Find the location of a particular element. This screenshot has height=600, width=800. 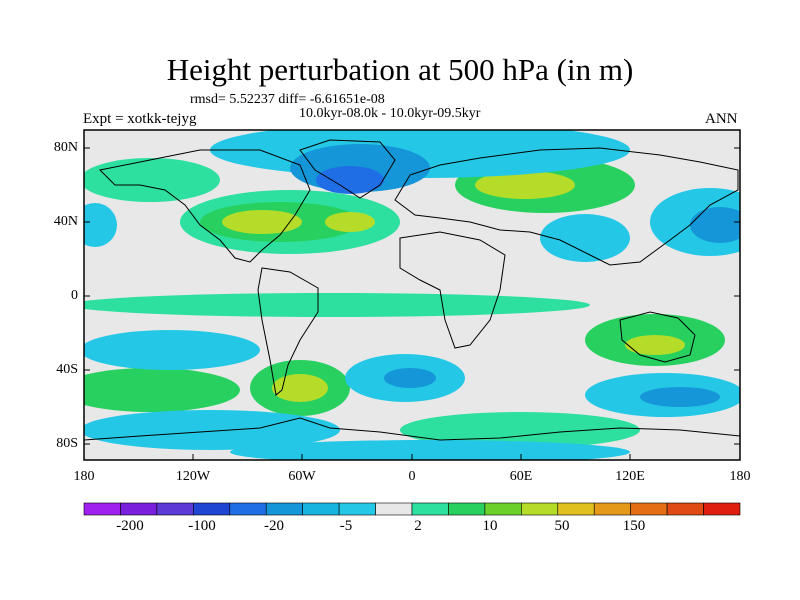

colorbar-label: 10 is located at coordinates (490, 526).